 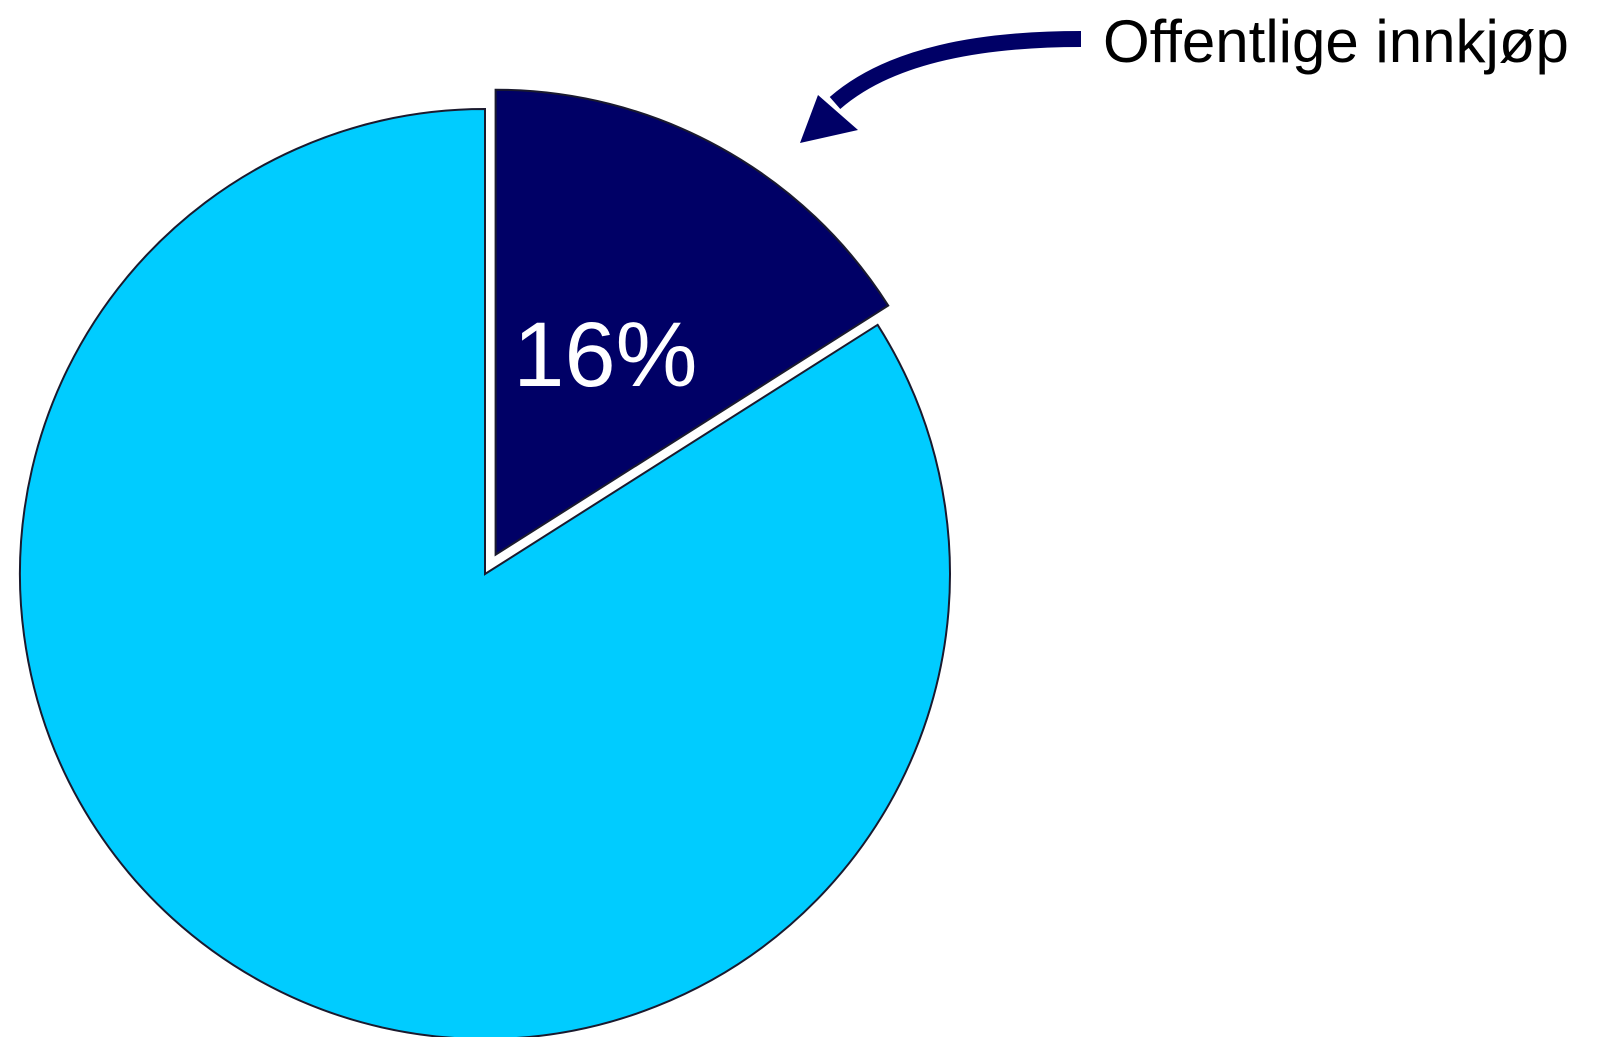 I want to click on pie-slice-value-label-0: 16%, so click(x=605, y=355).